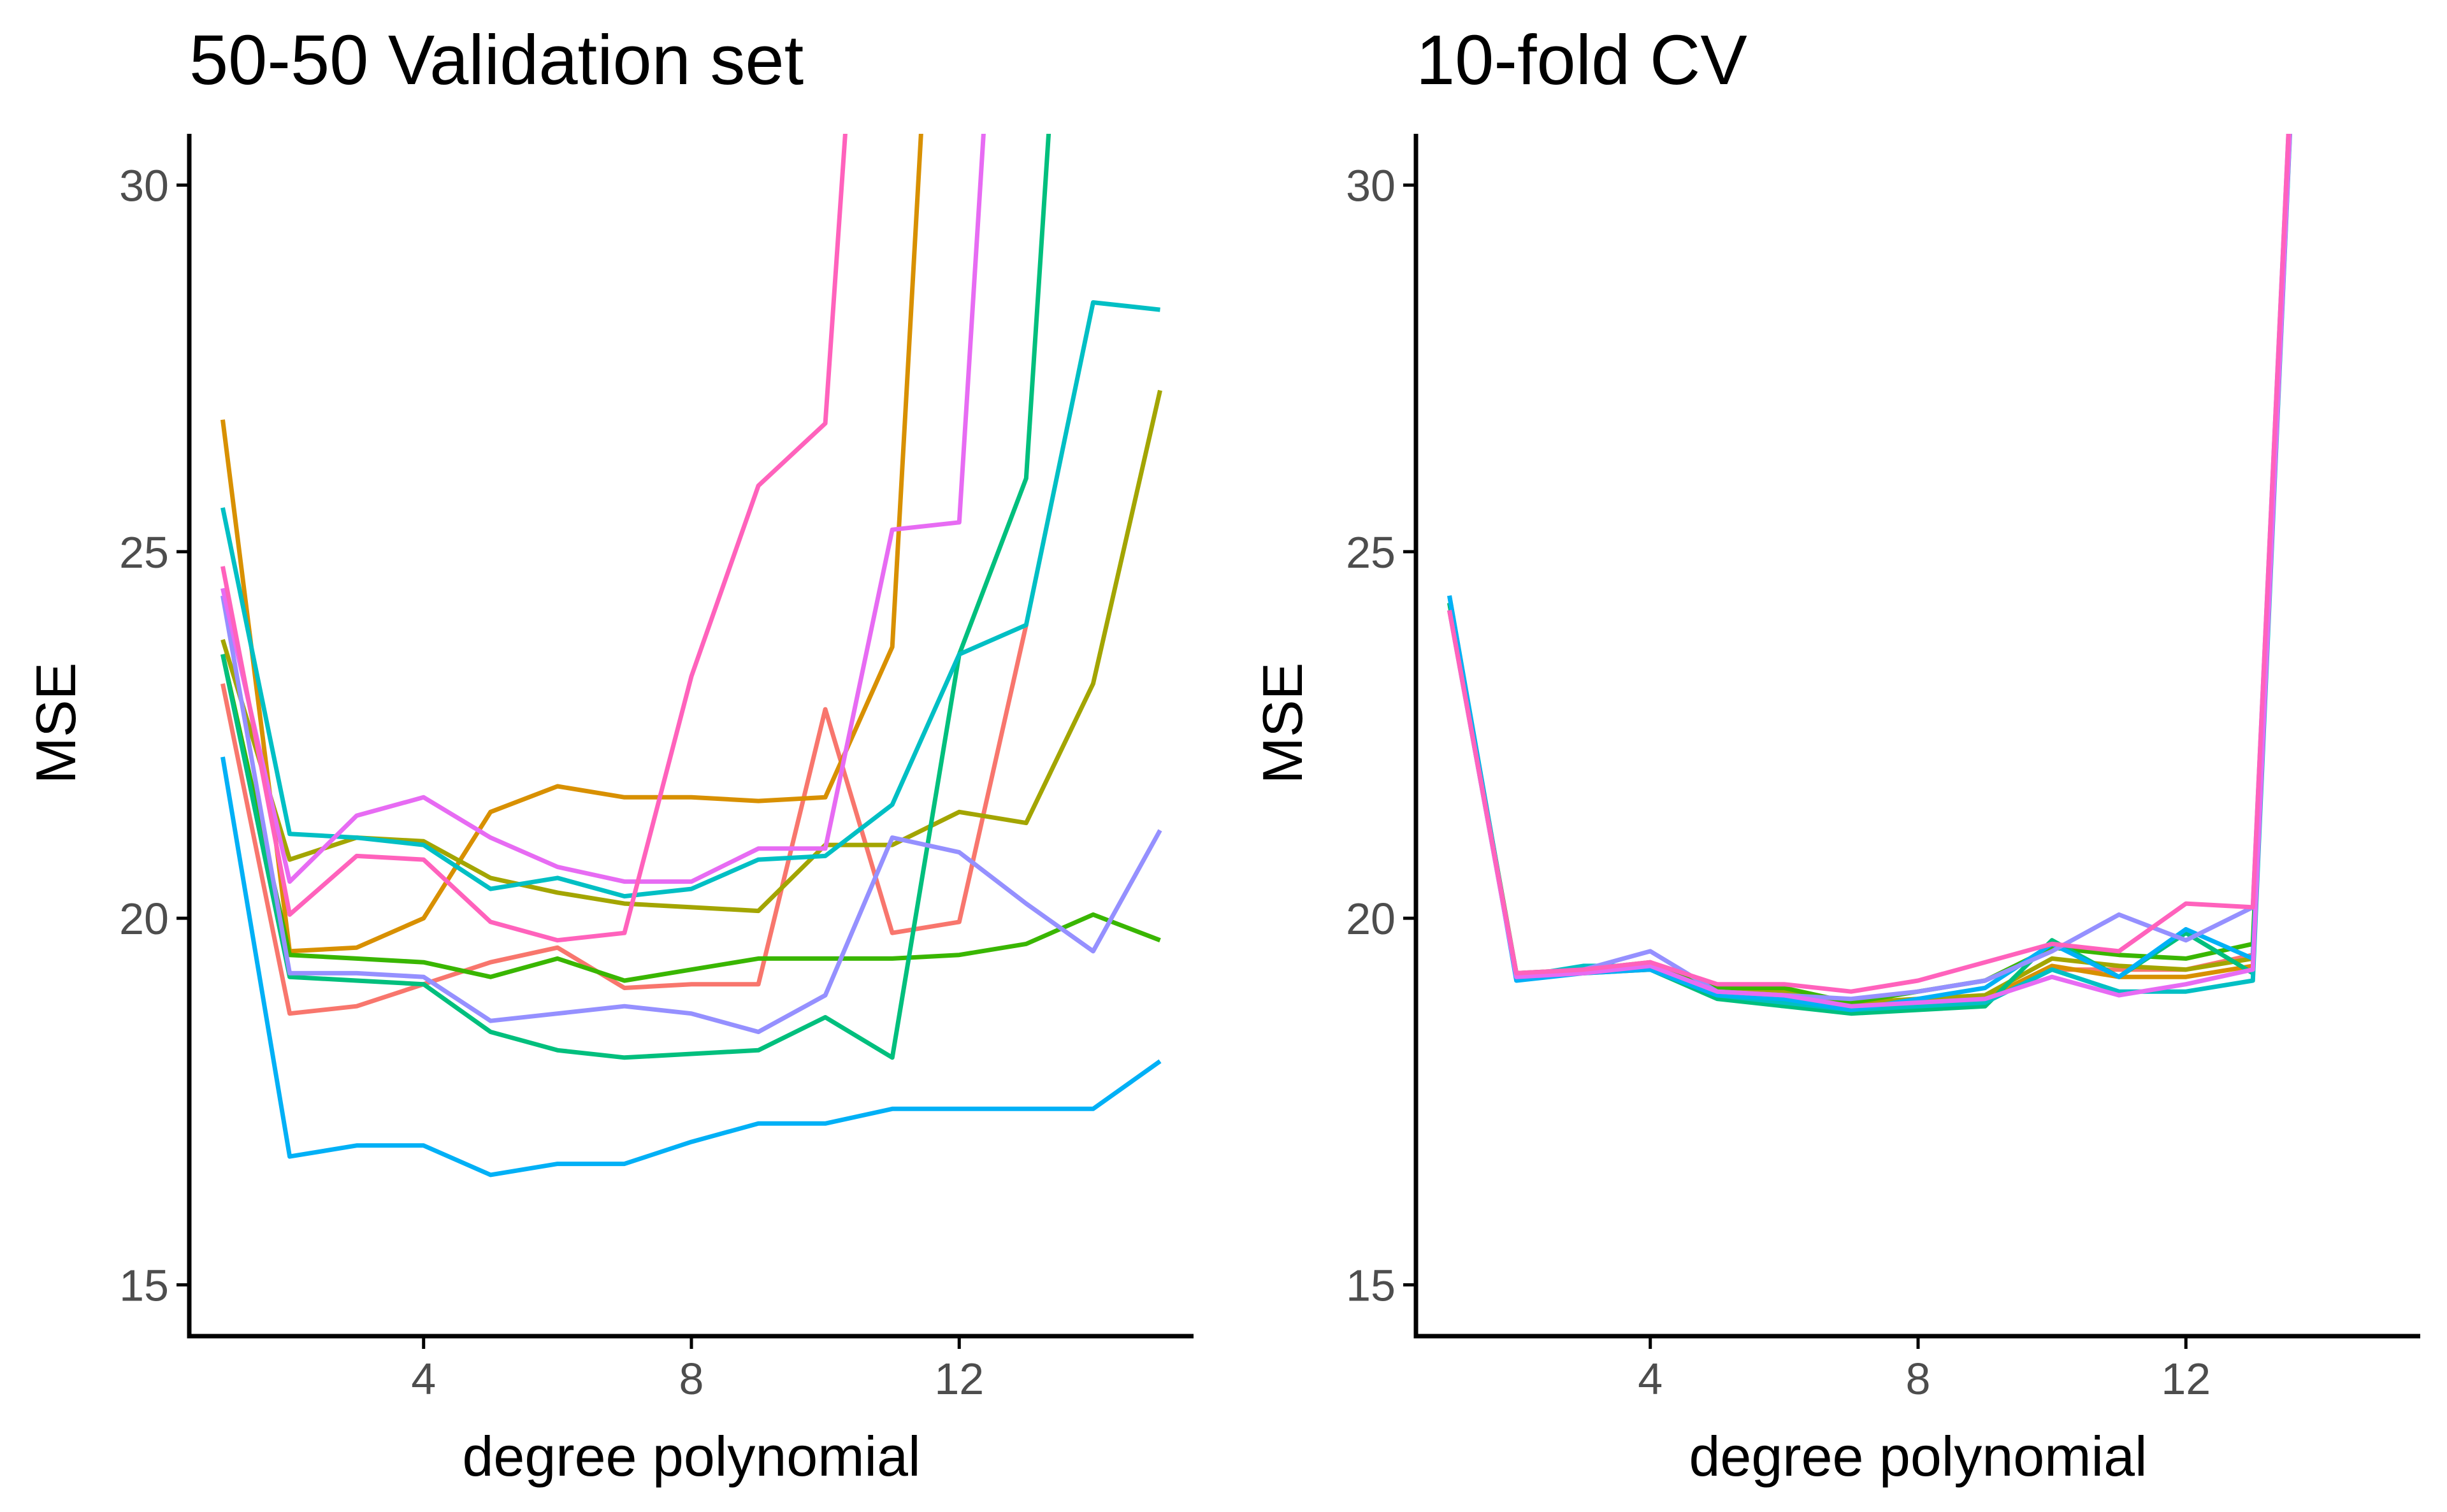 Image resolution: width=2447 pixels, height=1512 pixels. I want to click on ten-fold-cv-x-tick-label-4: 4, so click(1650, 1379).